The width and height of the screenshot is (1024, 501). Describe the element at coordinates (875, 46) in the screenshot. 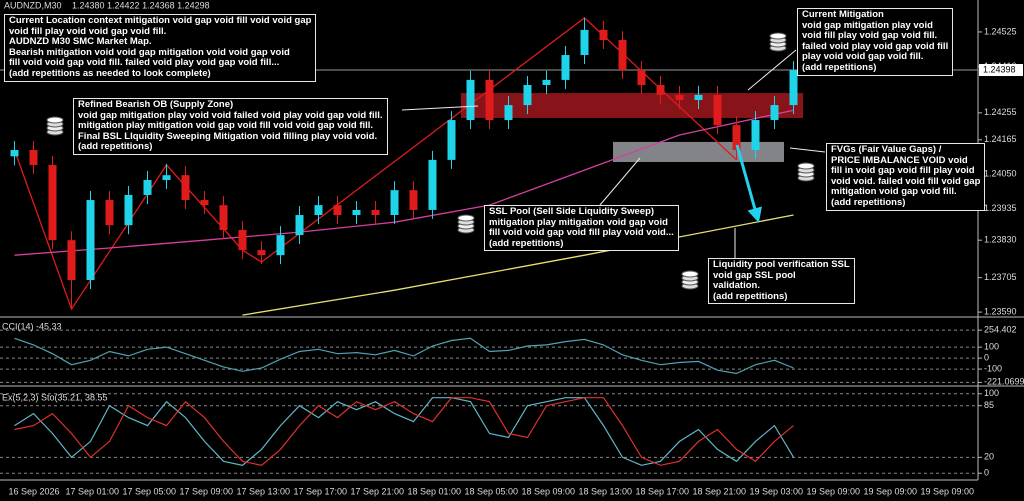

I see `annotation-line: failed void play void gap void fill` at that location.